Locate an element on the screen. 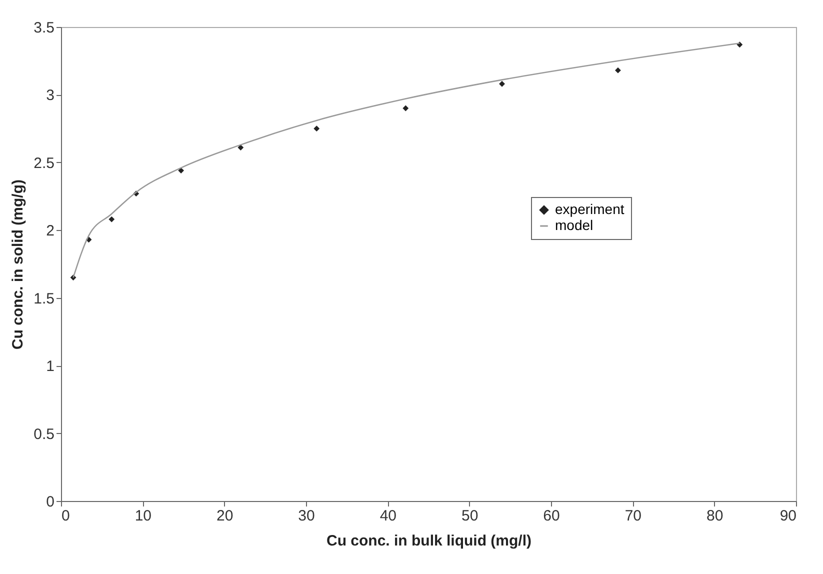  x-tick-label: 40 is located at coordinates (388, 516).